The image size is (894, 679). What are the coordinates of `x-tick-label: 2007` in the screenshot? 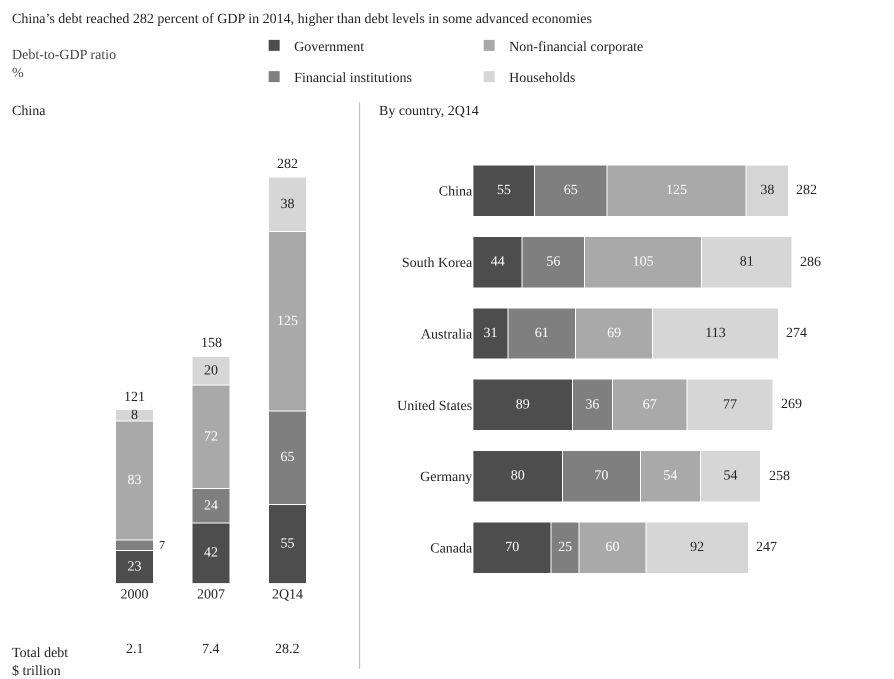 It's located at (211, 594).